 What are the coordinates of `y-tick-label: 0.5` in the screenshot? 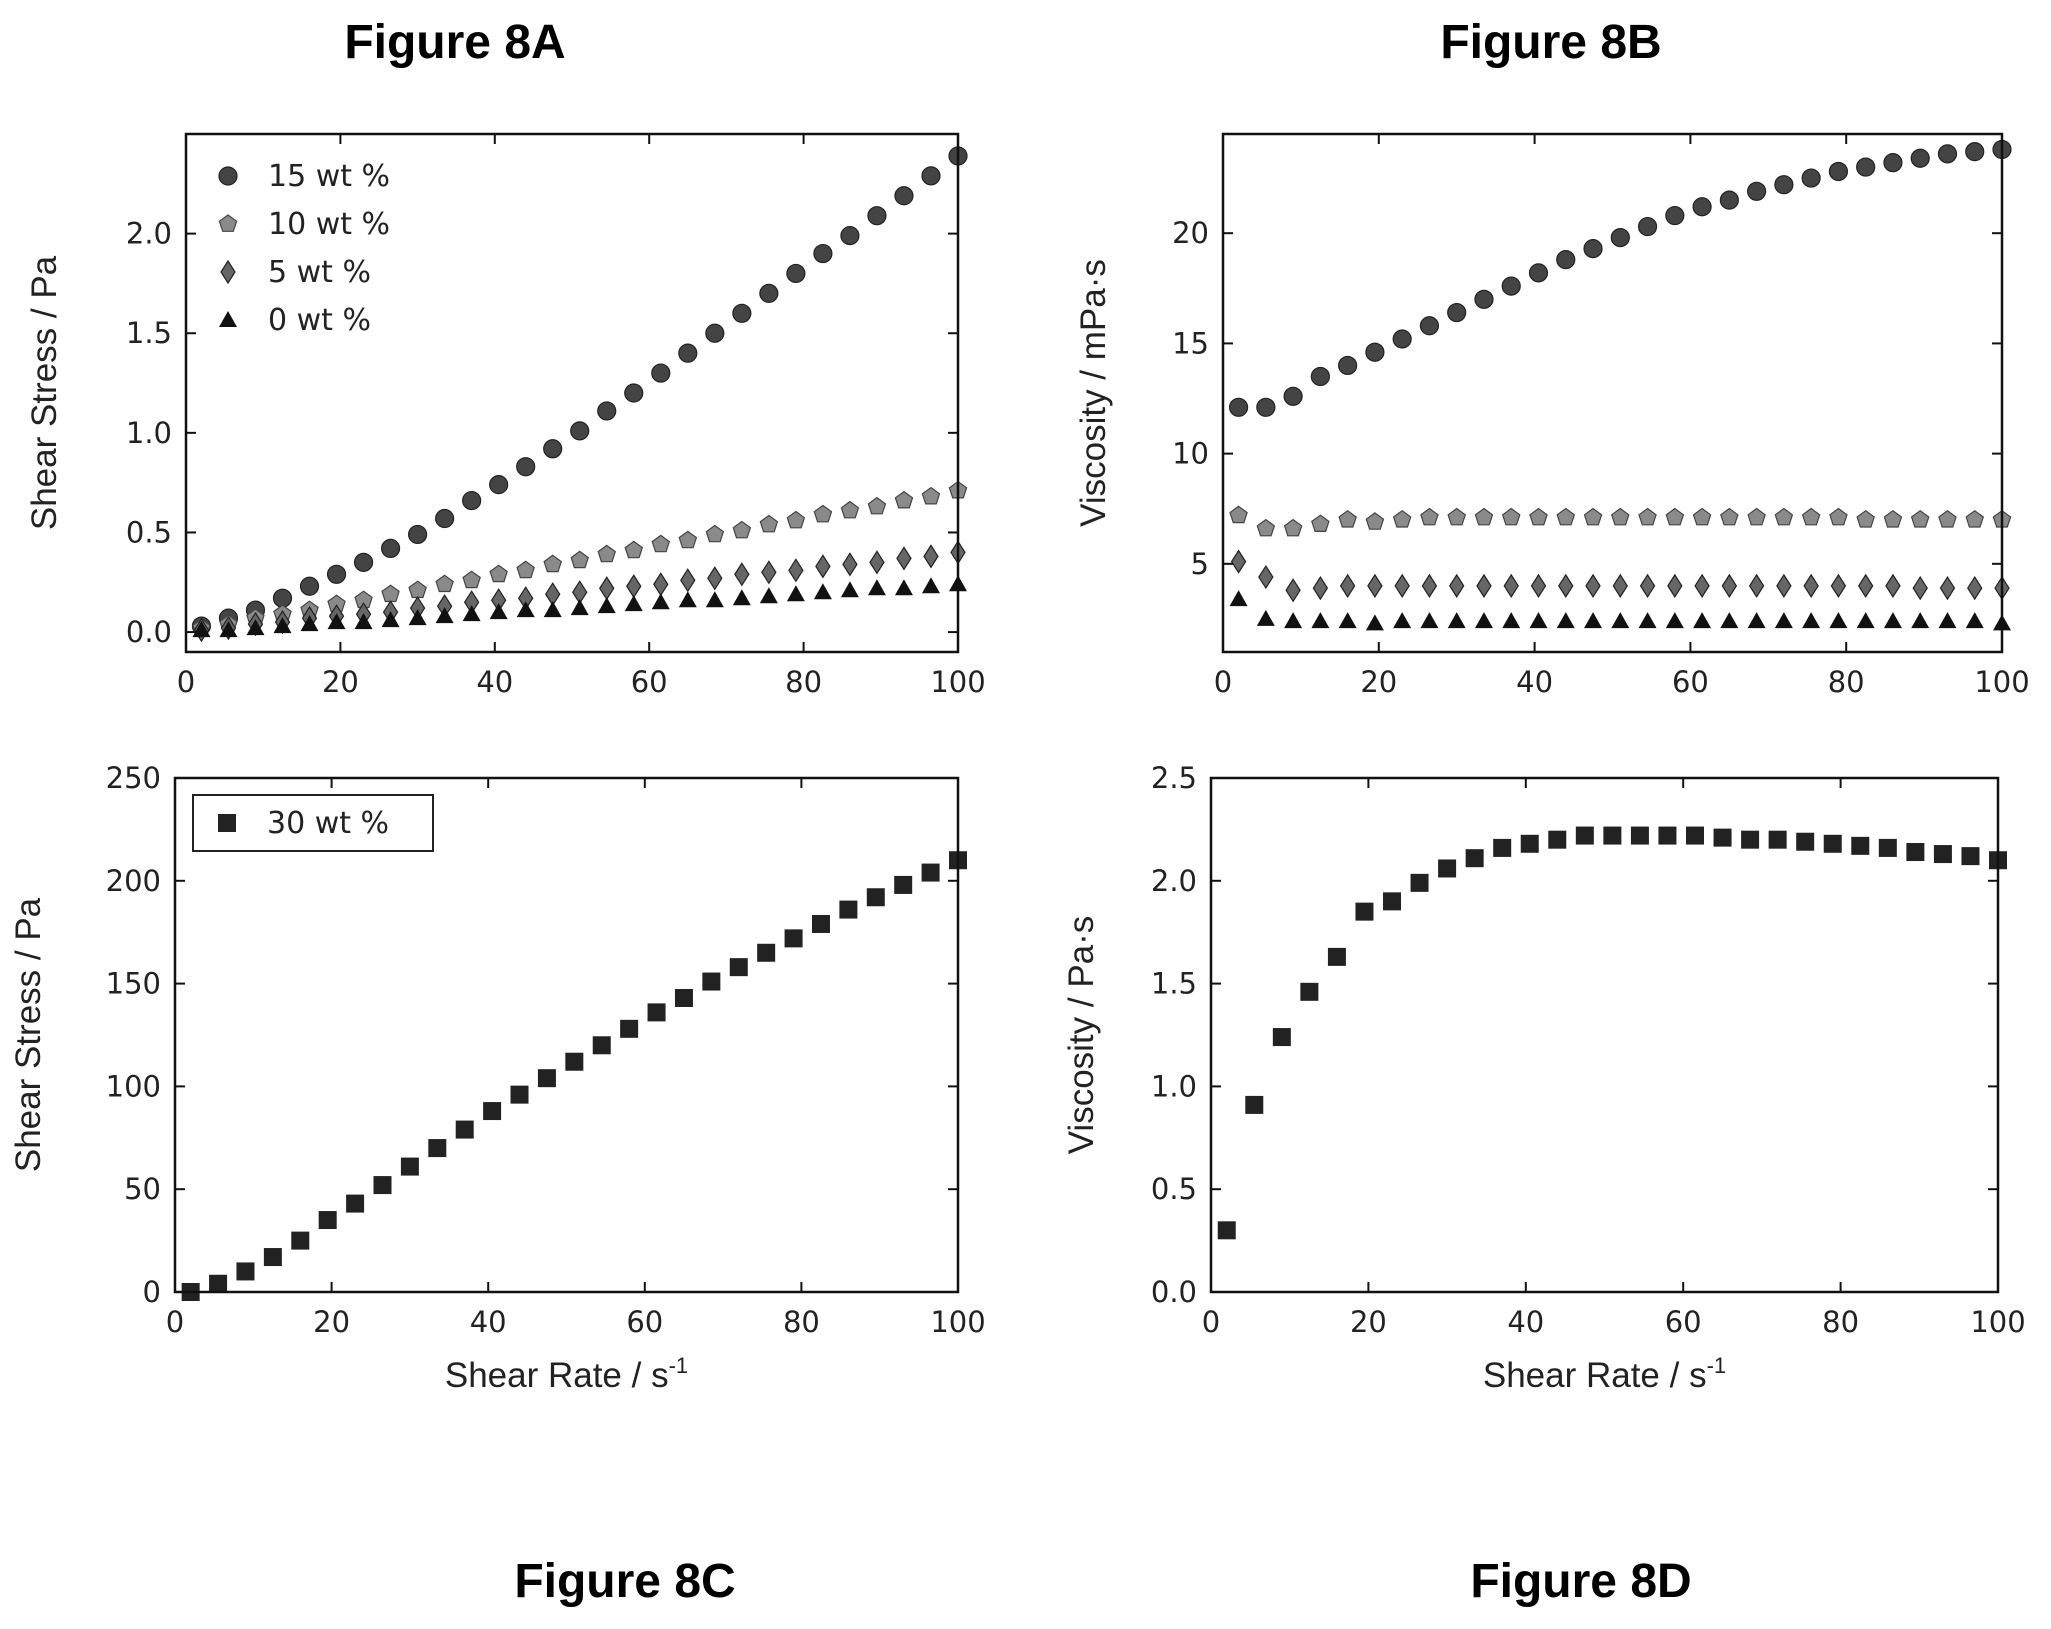 It's located at (149, 532).